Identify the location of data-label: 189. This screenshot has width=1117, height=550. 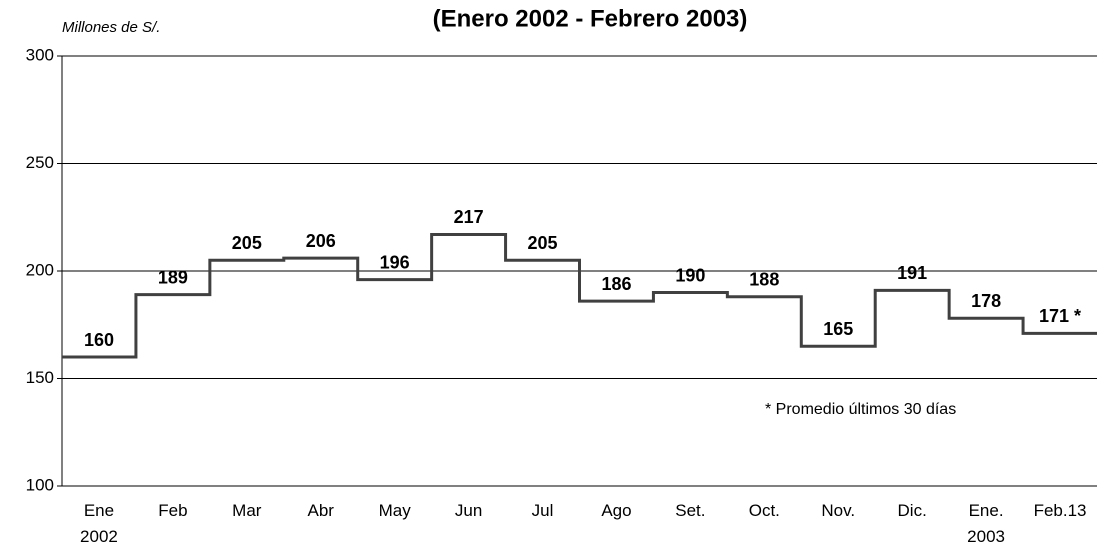
(173, 277).